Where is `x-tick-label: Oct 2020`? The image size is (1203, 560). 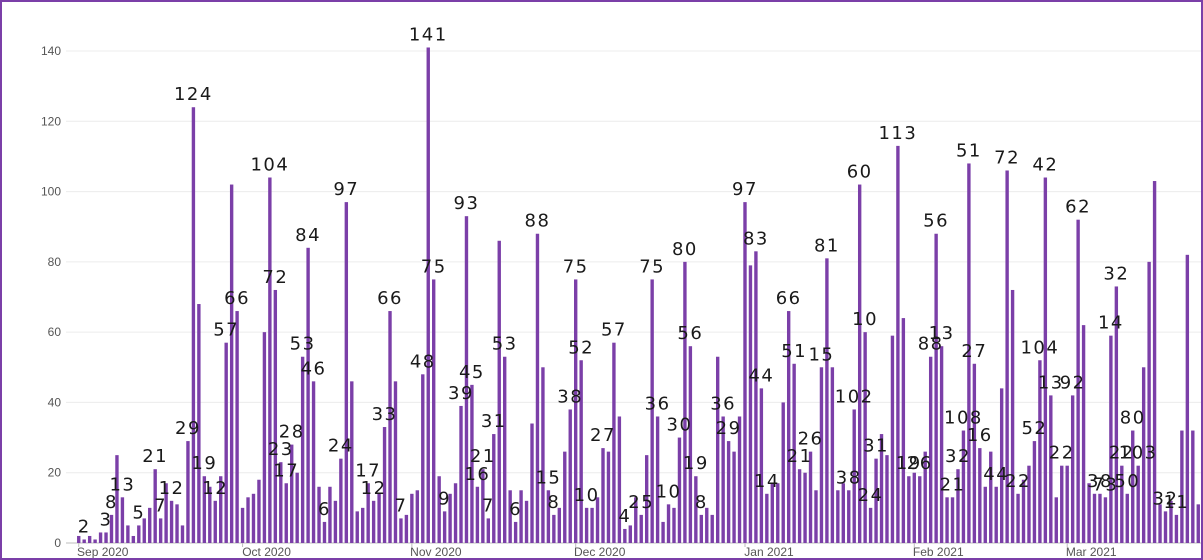 x-tick-label: Oct 2020 is located at coordinates (266, 551).